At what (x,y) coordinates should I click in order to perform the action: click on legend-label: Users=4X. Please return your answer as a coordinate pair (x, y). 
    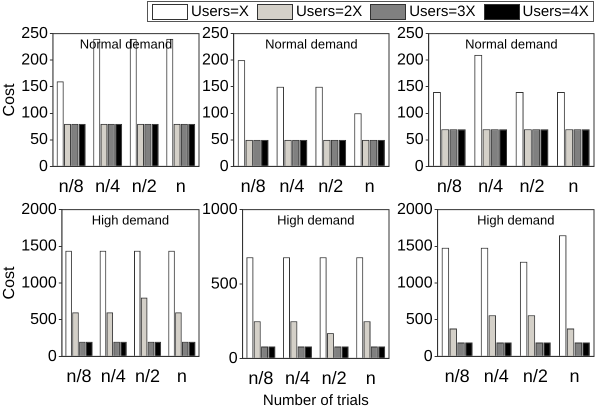
    Looking at the image, I should click on (555, 11).